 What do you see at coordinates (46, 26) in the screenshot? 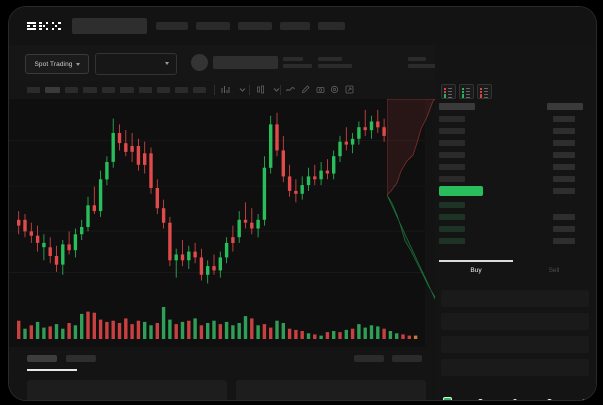
I see `okx-logo` at bounding box center [46, 26].